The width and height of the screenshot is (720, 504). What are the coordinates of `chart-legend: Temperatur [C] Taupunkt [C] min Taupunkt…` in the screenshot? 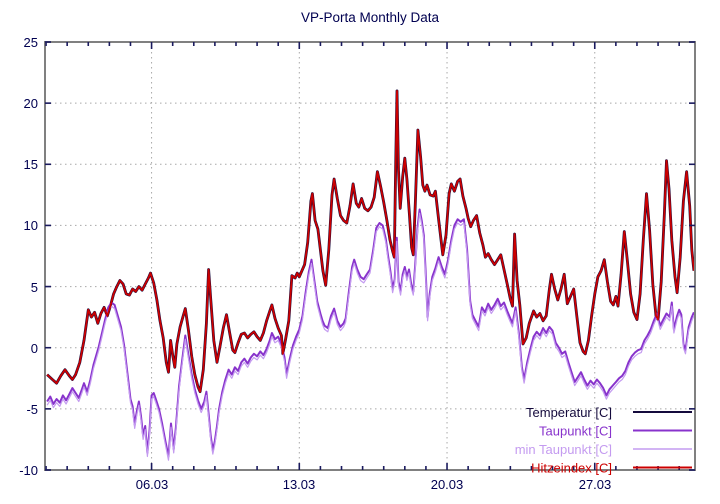 It's located at (603, 440).